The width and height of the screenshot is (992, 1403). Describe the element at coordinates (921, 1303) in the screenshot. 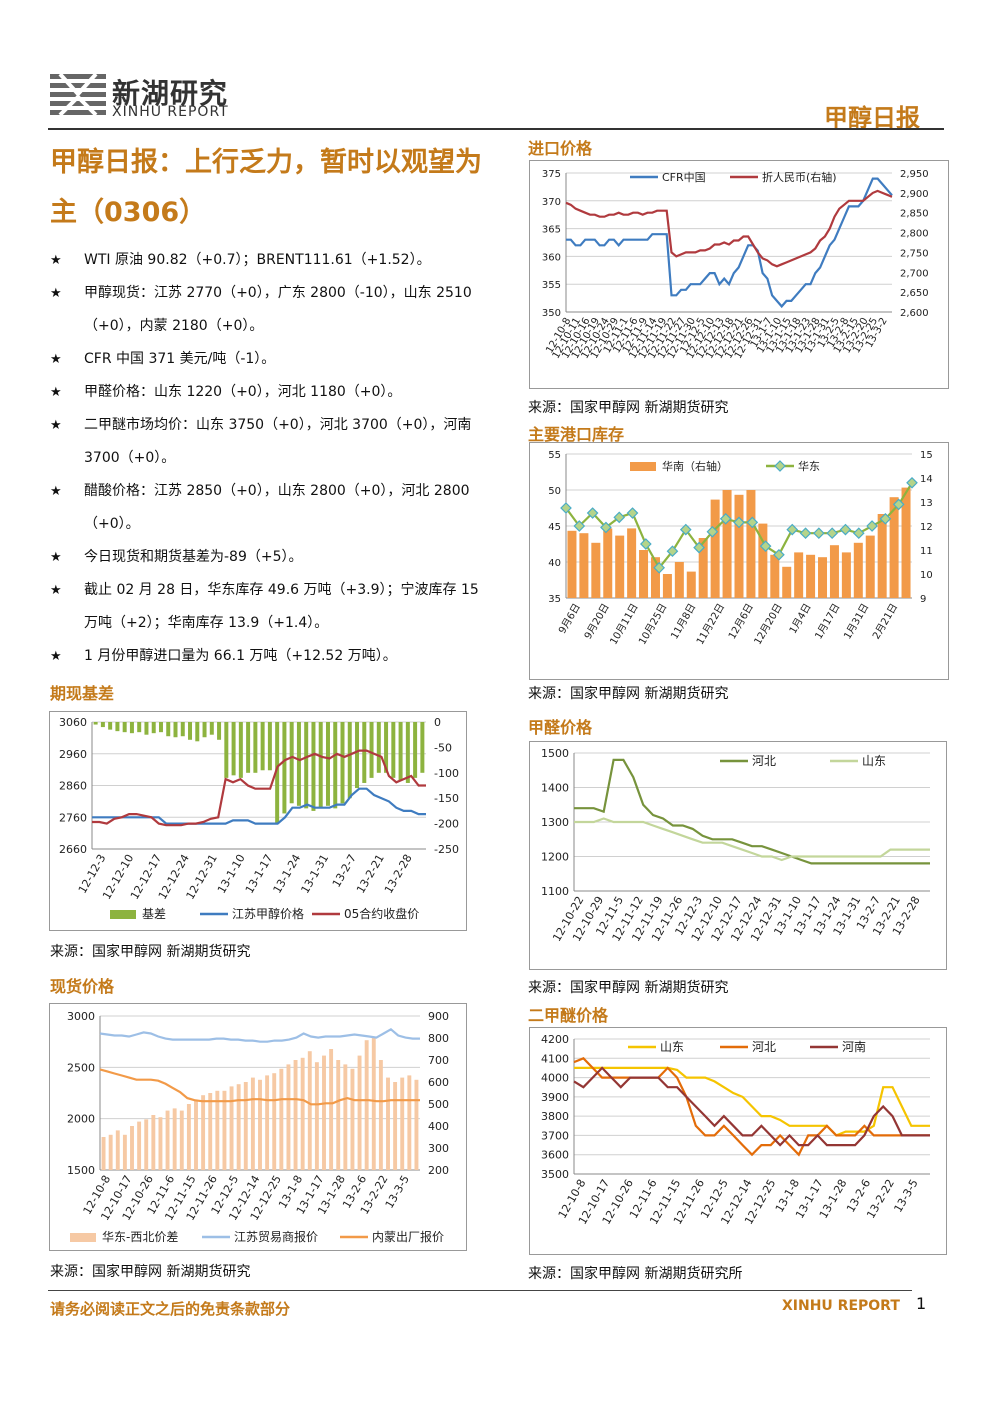

I see `page-number: 1` at that location.